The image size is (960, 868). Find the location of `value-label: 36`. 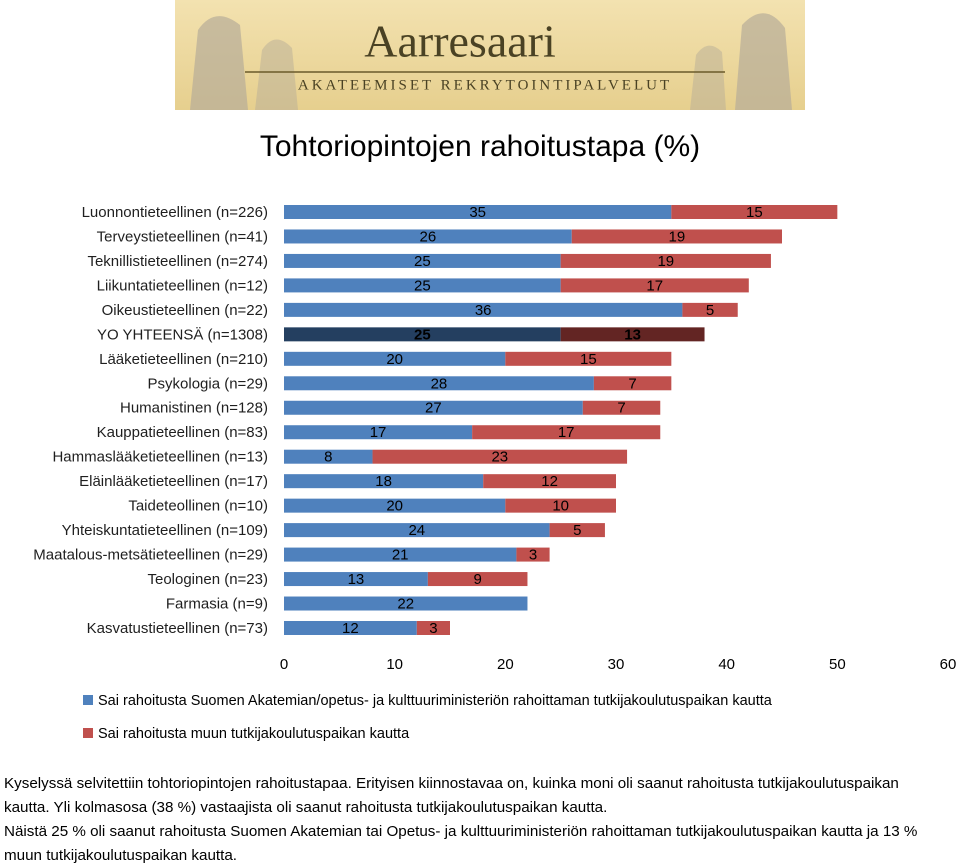

value-label: 36 is located at coordinates (483, 310).